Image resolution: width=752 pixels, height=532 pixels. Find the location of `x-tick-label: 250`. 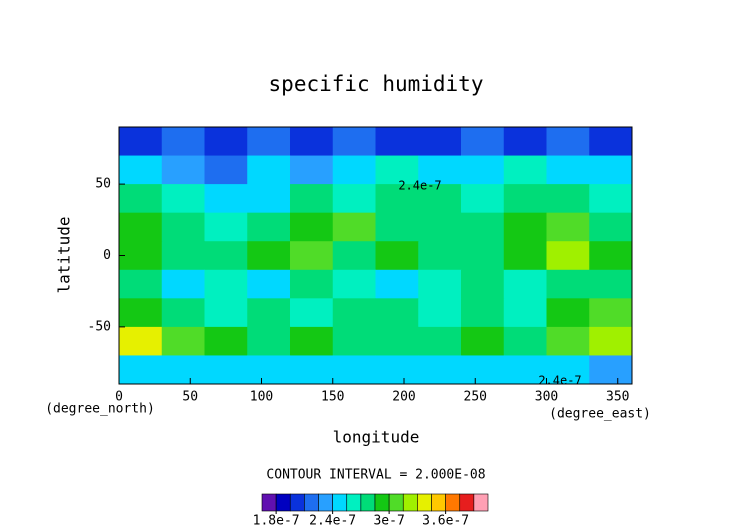

x-tick-label: 250 is located at coordinates (475, 397).